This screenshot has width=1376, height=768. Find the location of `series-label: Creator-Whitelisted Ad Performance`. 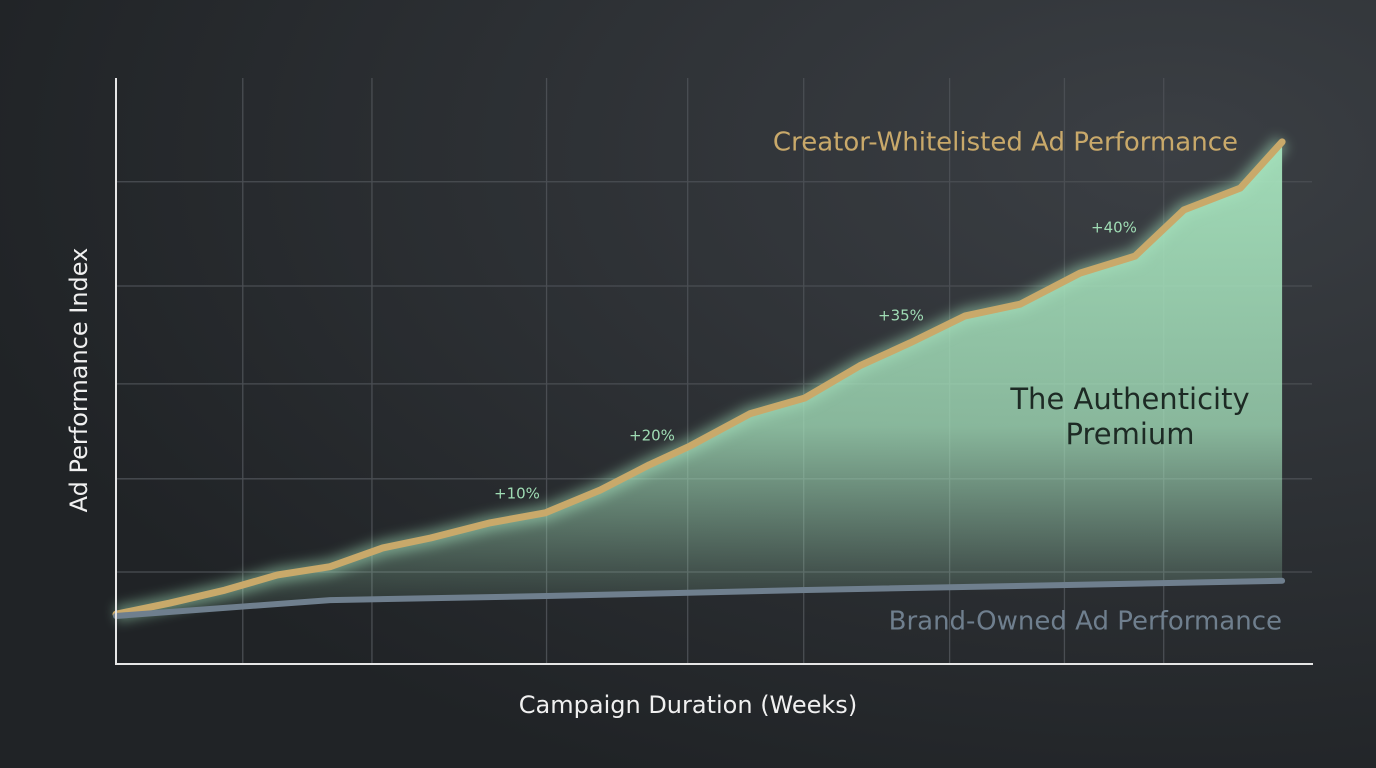

series-label: Creator-Whitelisted Ad Performance is located at coordinates (1005, 143).